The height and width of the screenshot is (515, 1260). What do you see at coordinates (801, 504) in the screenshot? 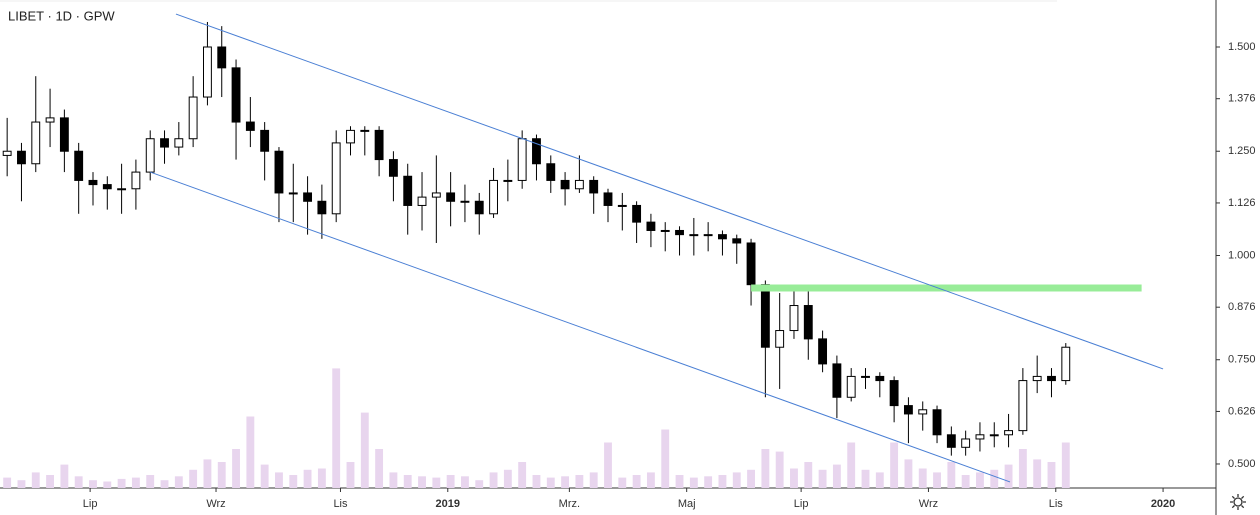
I see `x-tick-label: Lip` at bounding box center [801, 504].